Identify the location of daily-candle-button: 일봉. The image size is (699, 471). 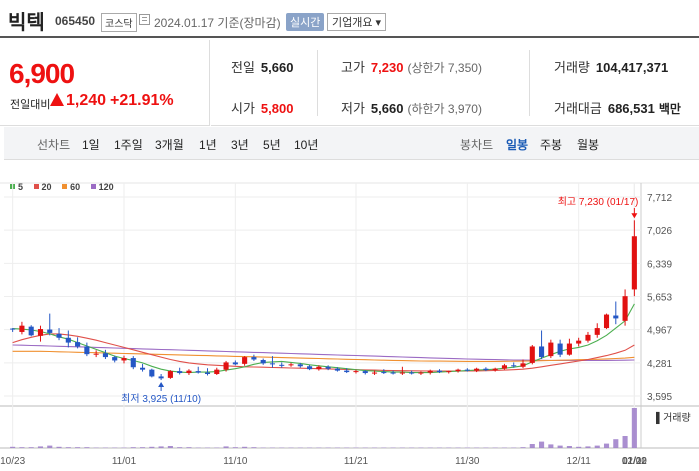
(517, 145).